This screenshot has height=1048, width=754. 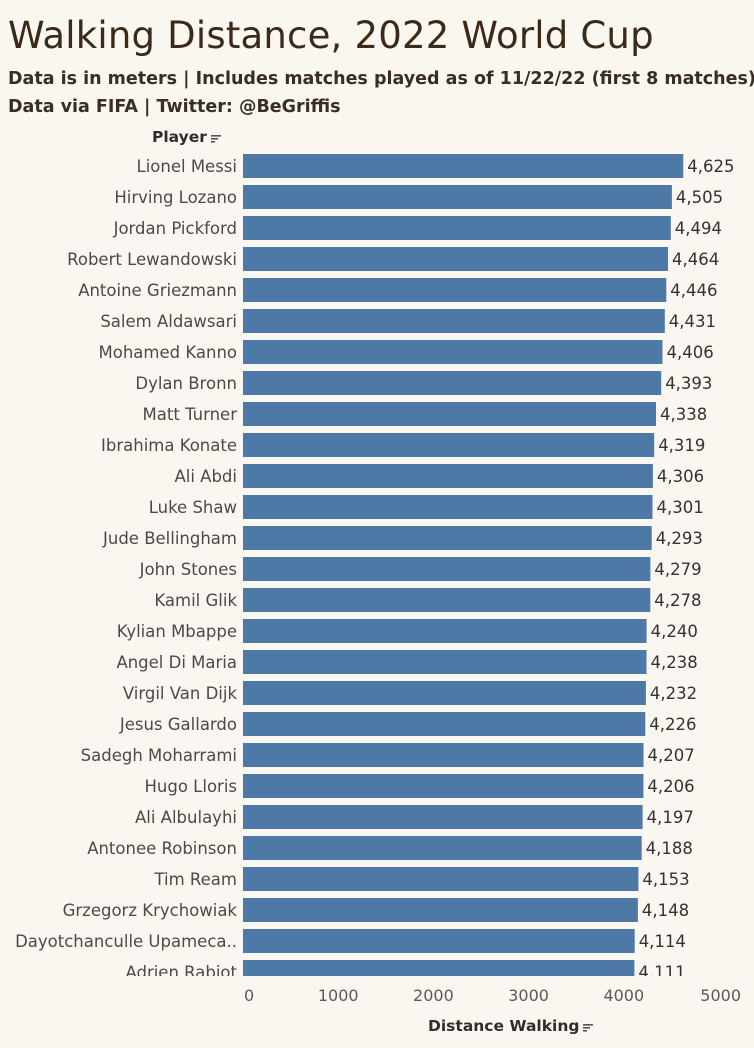 What do you see at coordinates (205, 476) in the screenshot?
I see `player-label: Ali Abdi` at bounding box center [205, 476].